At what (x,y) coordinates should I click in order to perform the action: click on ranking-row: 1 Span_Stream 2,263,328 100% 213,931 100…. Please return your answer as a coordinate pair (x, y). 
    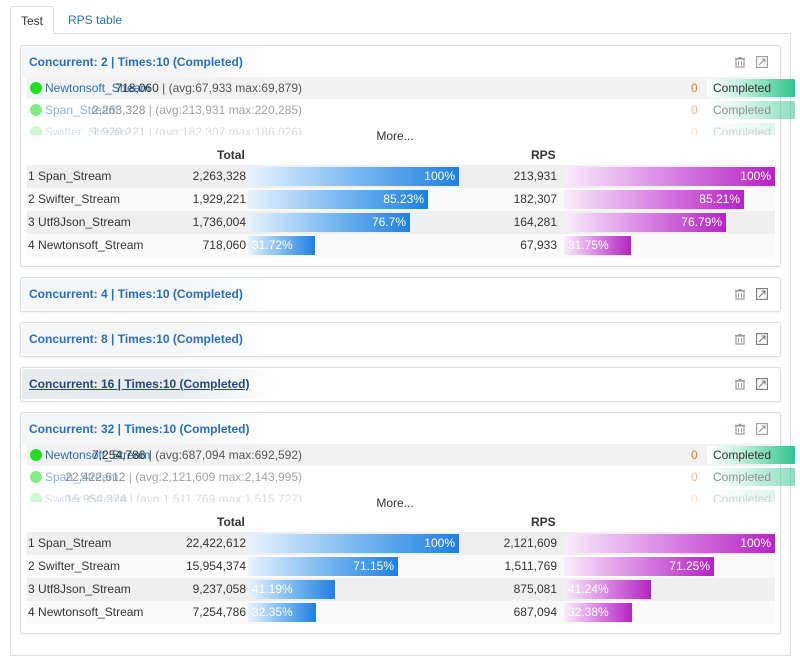
    Looking at the image, I should click on (401, 176).